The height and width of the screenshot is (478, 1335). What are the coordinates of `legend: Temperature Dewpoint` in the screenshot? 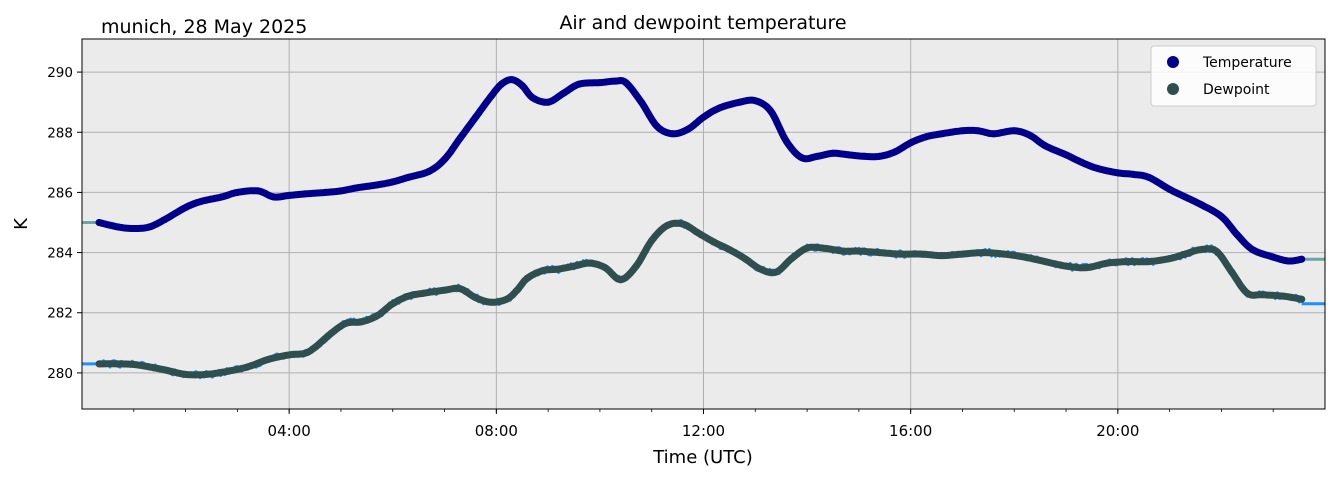 It's located at (1233, 76).